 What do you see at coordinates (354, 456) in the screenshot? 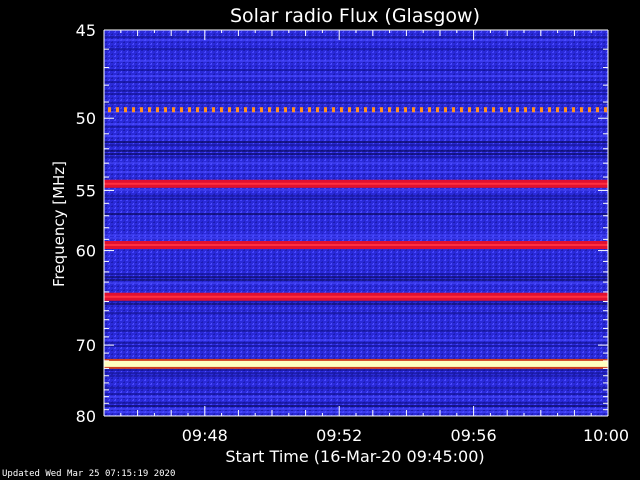
I see `x-axis-label: Start Time (16-Mar-20 09:45:00)` at bounding box center [354, 456].